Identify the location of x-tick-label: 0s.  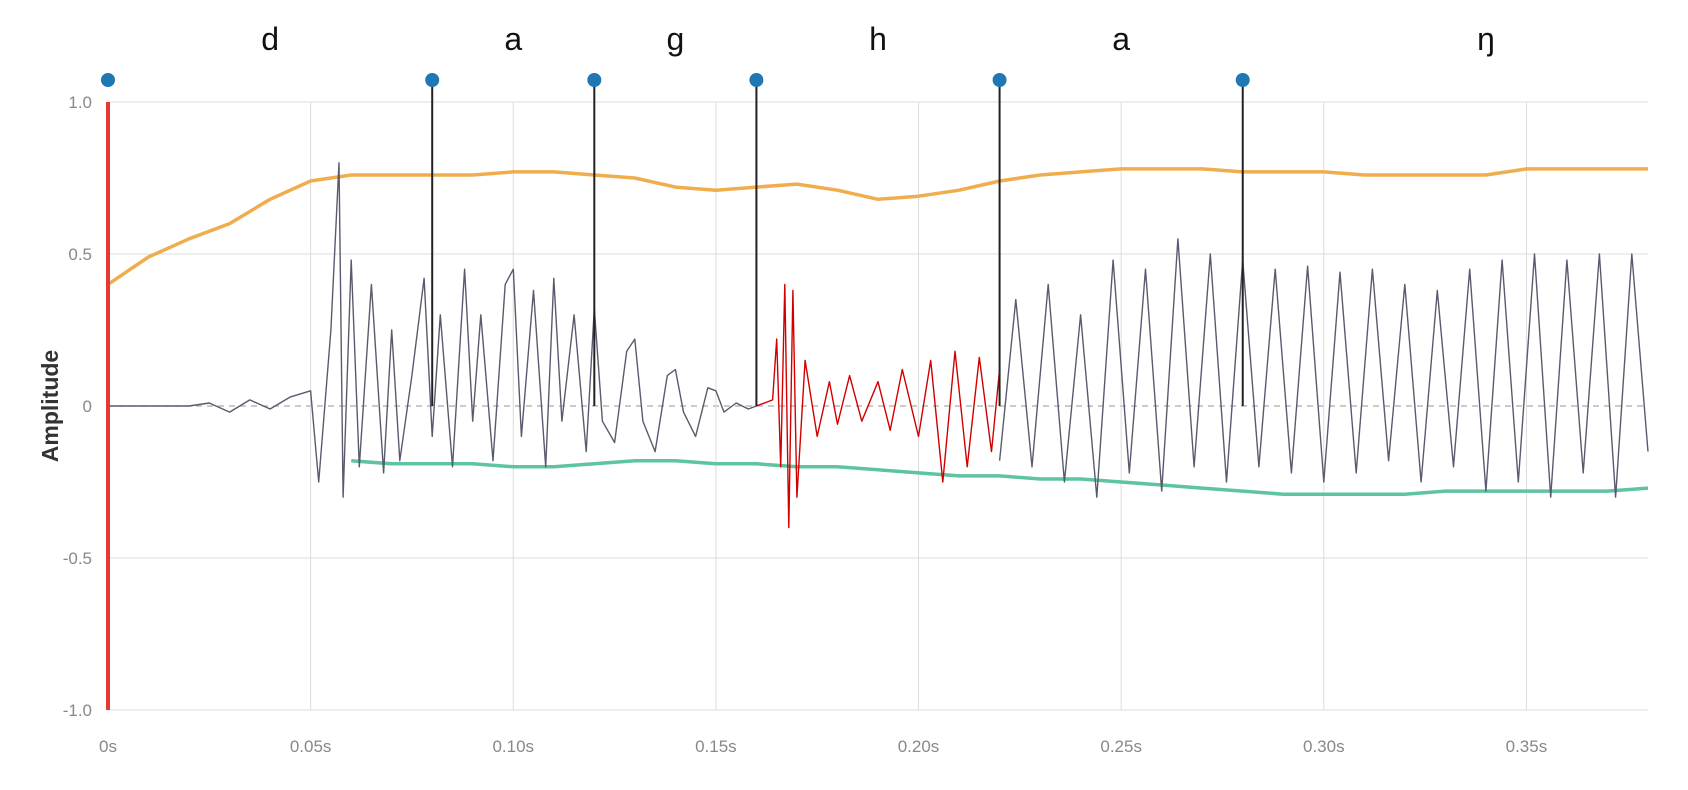
(108, 746).